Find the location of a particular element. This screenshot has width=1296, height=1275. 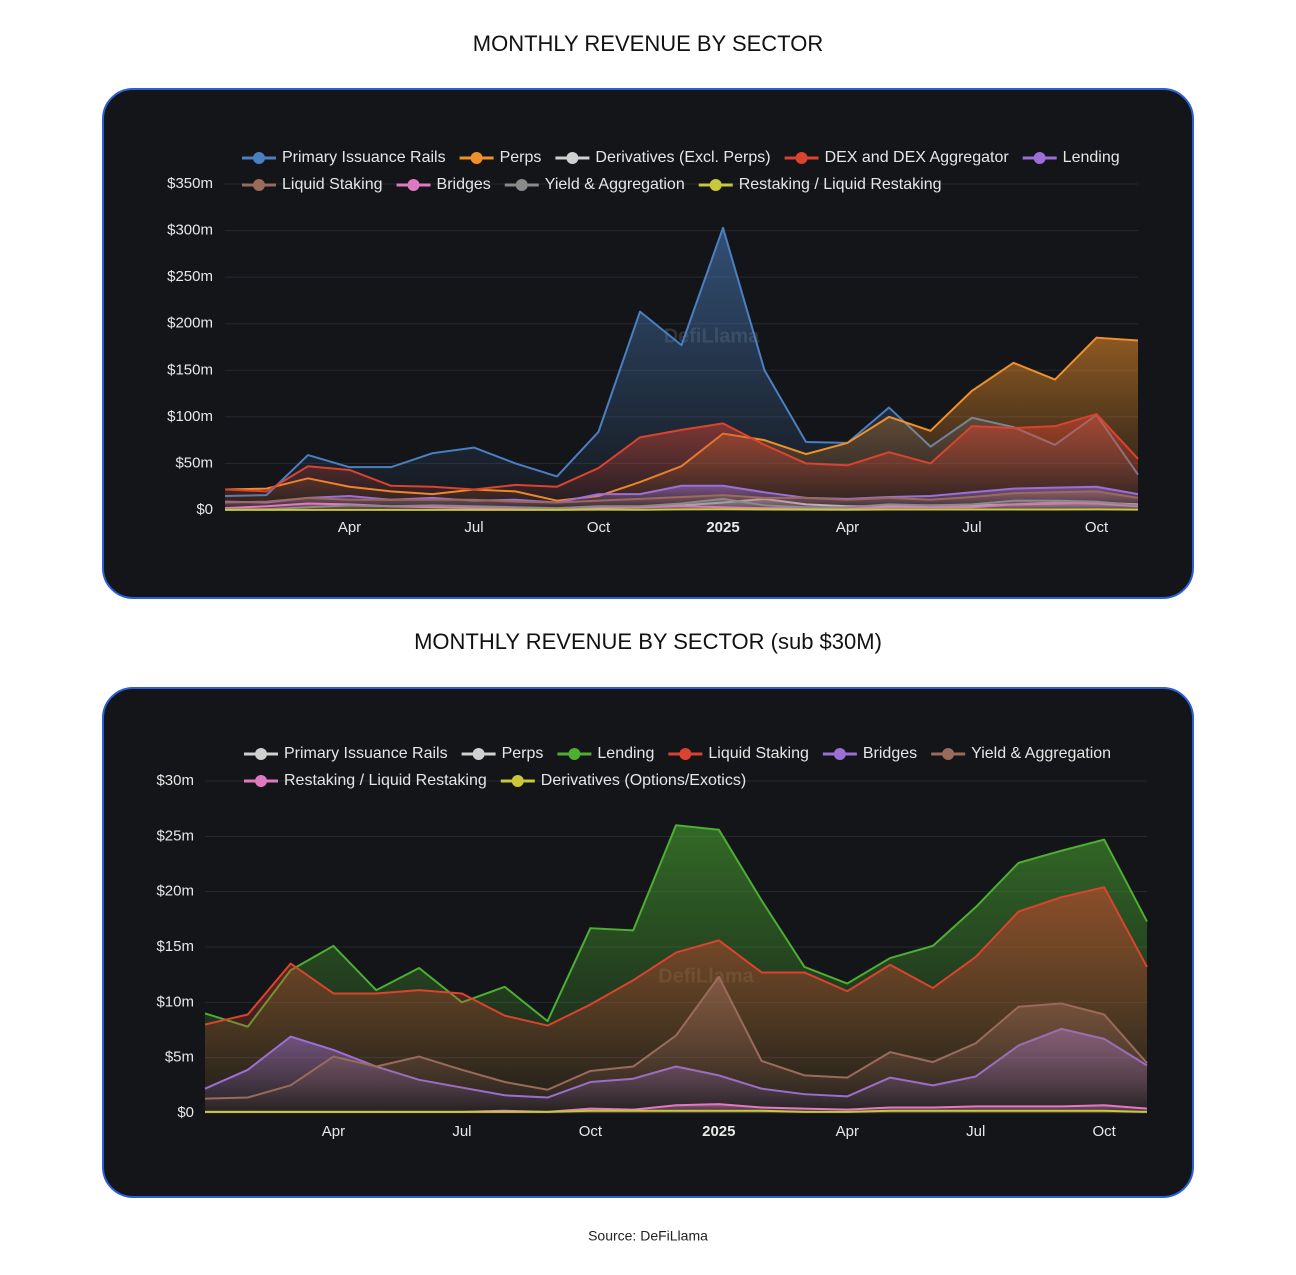

legend-item: Derivatives (Excl. Perps) is located at coordinates (663, 157).